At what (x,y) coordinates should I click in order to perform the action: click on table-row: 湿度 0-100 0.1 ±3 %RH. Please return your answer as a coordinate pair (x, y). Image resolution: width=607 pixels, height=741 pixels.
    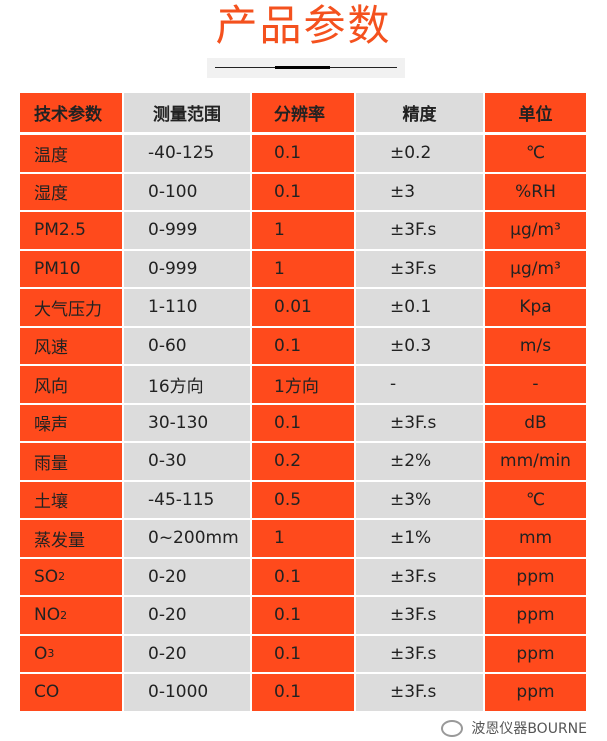
    Looking at the image, I should click on (304, 191).